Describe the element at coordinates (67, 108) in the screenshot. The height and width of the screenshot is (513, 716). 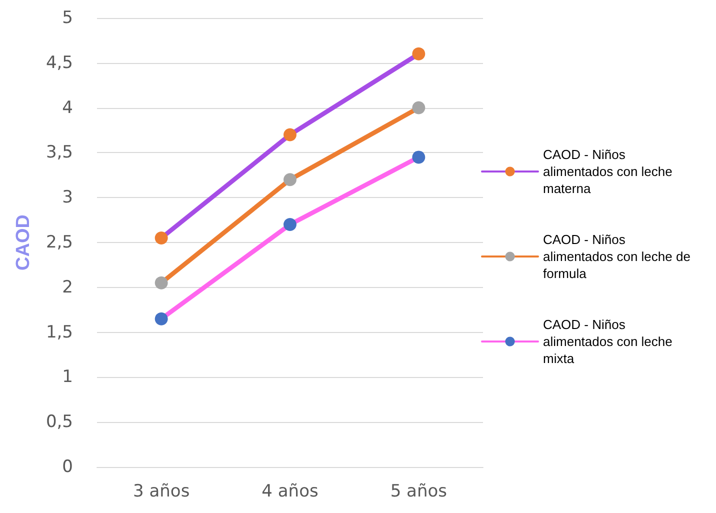
I see `y-tick-label: 4` at that location.